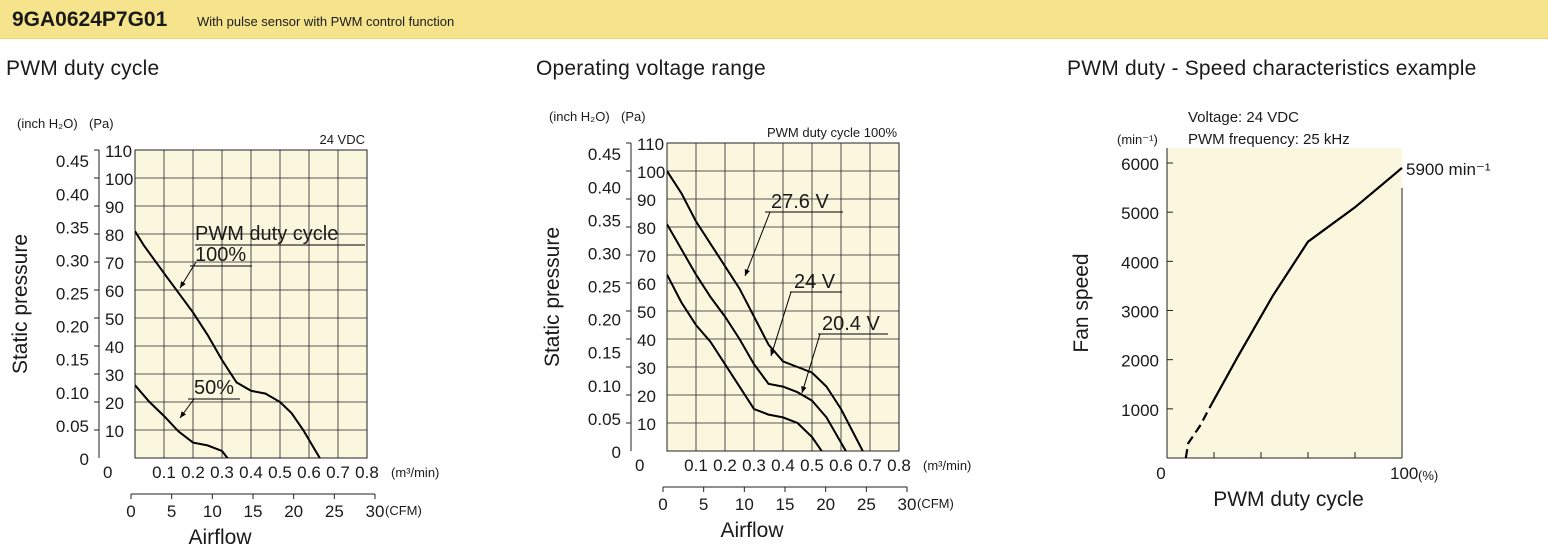 This screenshot has height=548, width=1548. I want to click on y-tick-label-inch: 0.45, so click(604, 154).